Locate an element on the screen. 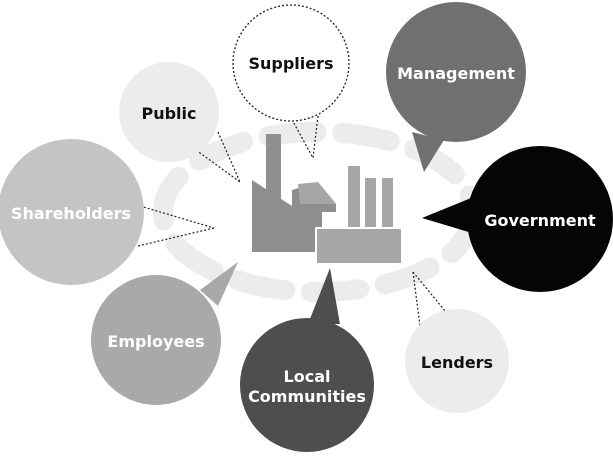 This screenshot has height=459, width=613. shareholders-pointer is located at coordinates (177, 217).